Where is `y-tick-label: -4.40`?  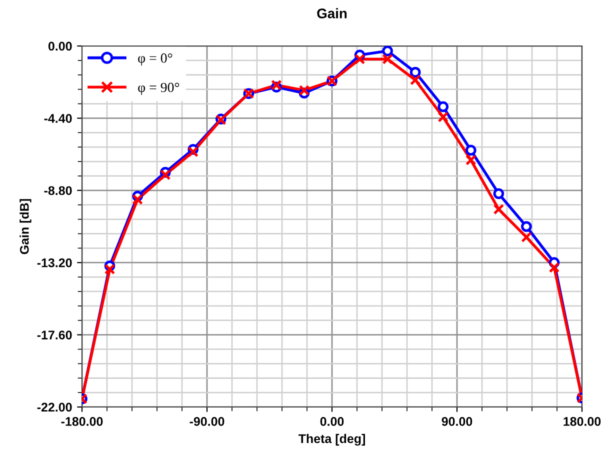 y-tick-label: -4.40 is located at coordinates (58, 118).